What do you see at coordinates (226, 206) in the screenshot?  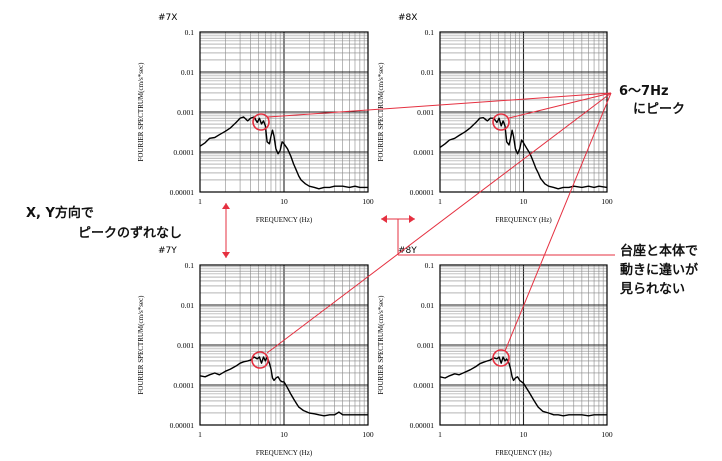 I see `arrowhead-up` at bounding box center [226, 206].